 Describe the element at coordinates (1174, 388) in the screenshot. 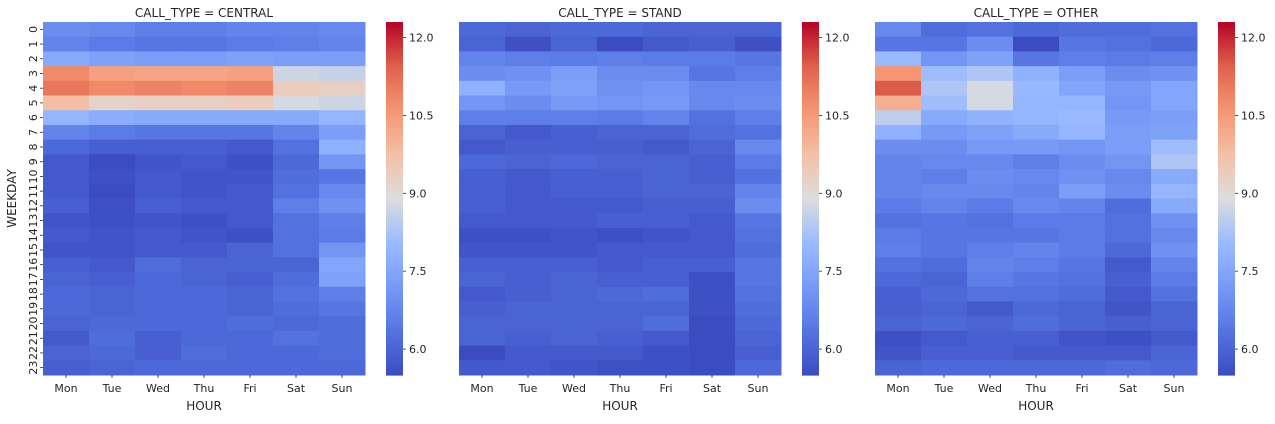

I see `x-tick-label: Sun` at that location.